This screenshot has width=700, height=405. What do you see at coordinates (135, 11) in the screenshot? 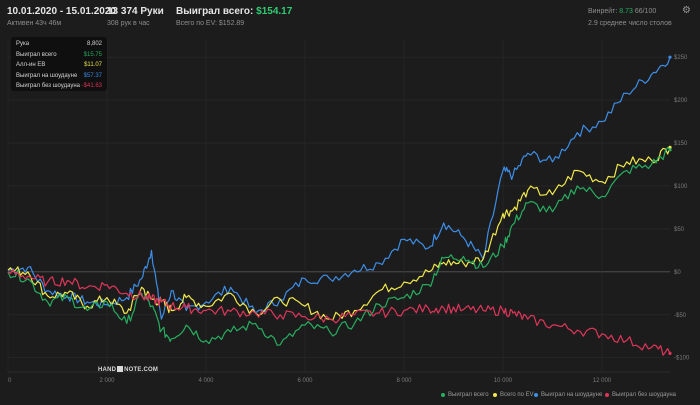
I see `hands-count: 13 374 Руки` at bounding box center [135, 11].